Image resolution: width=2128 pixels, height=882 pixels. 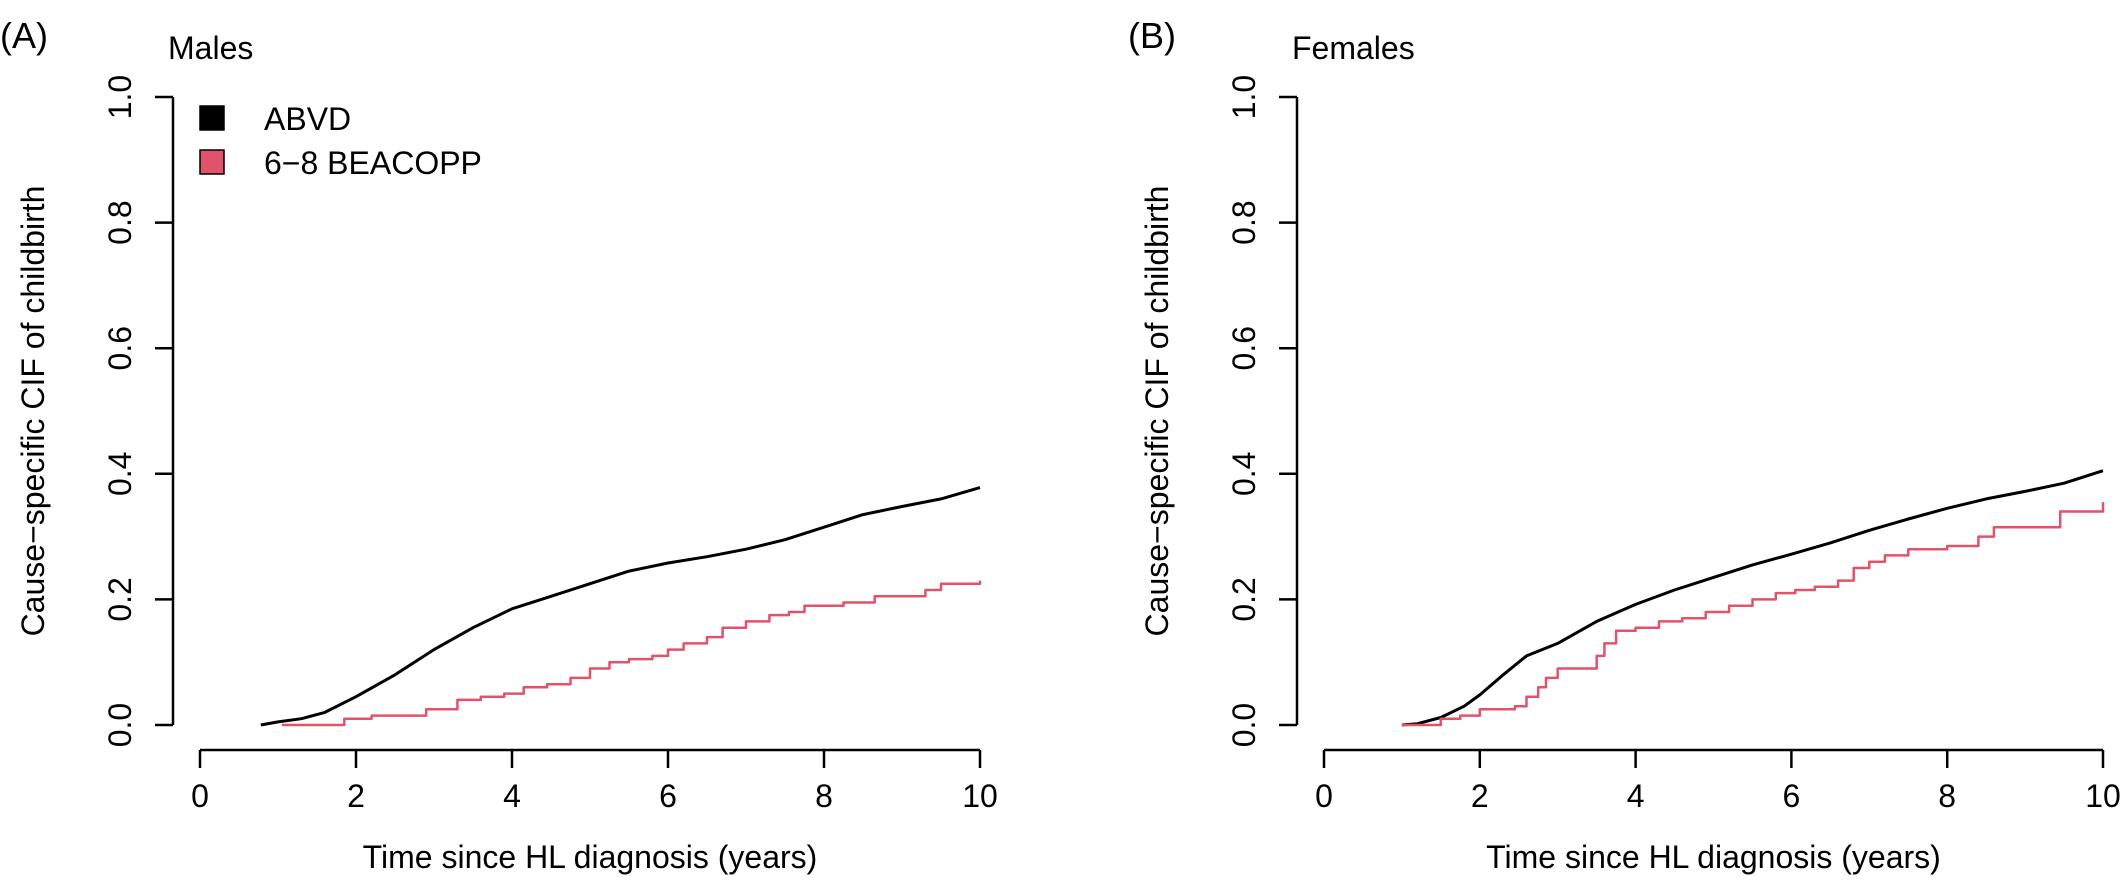 I want to click on panel-title: Females, so click(x=1353, y=48).